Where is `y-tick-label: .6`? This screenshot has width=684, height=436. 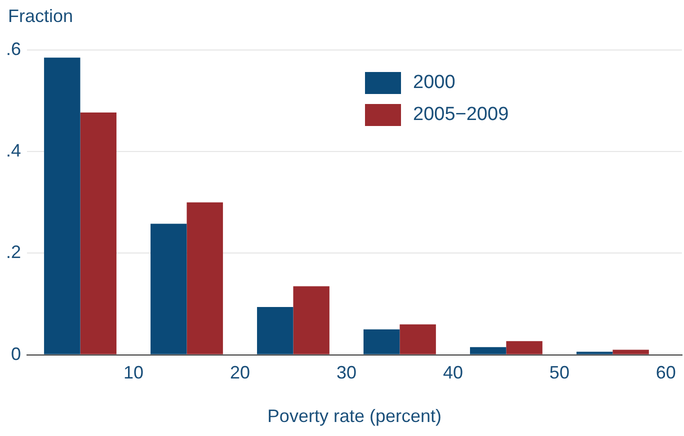 y-tick-label: .6 is located at coordinates (14, 48).